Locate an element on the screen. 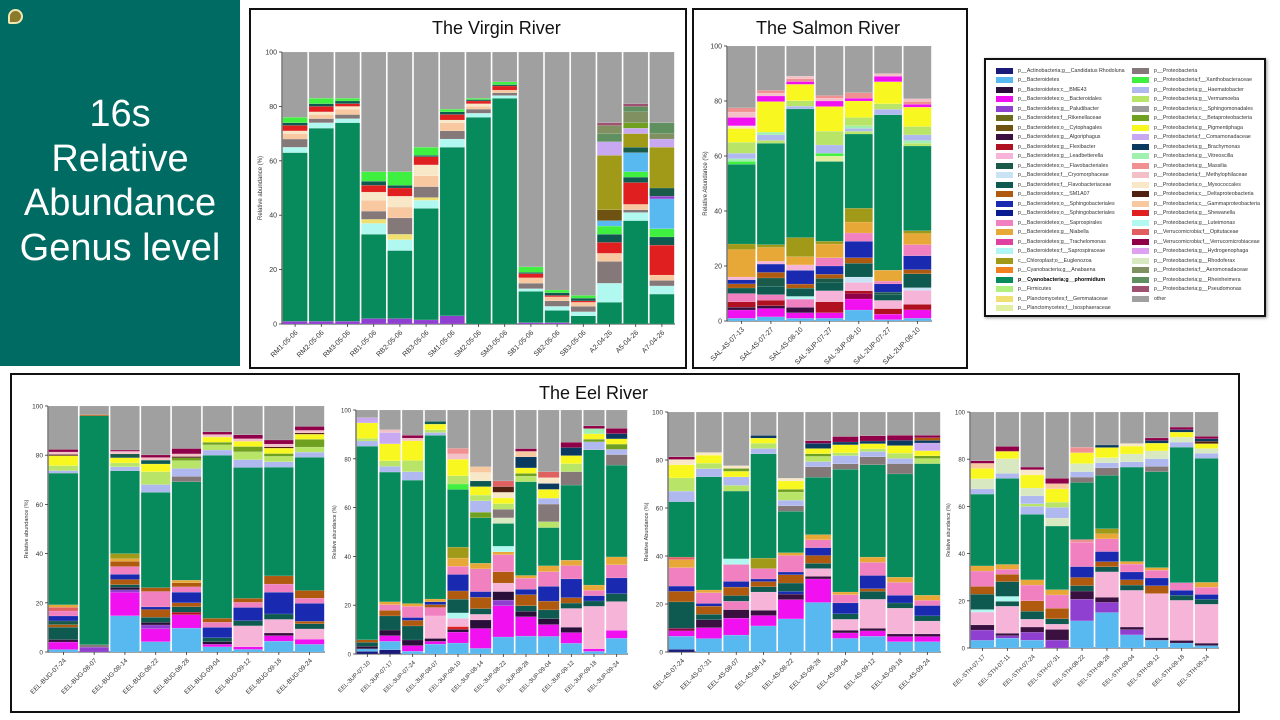 This screenshot has width=1280, height=720. bar-segment: p__Proteobacteria;g__Vitreoscilla: 2 is located at coordinates (594, 431).